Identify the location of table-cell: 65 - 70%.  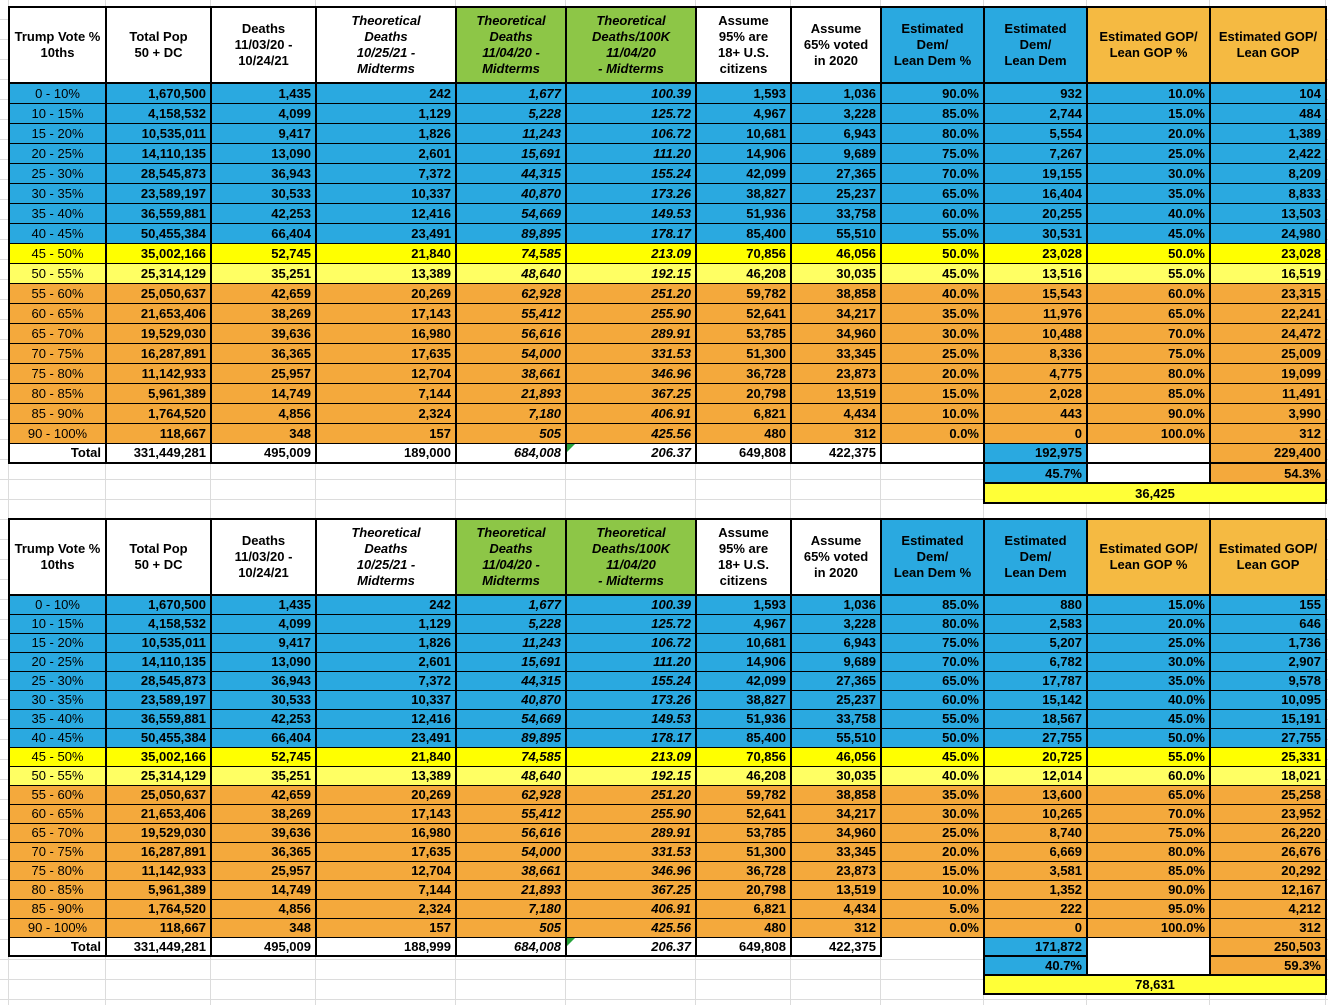
(57, 333).